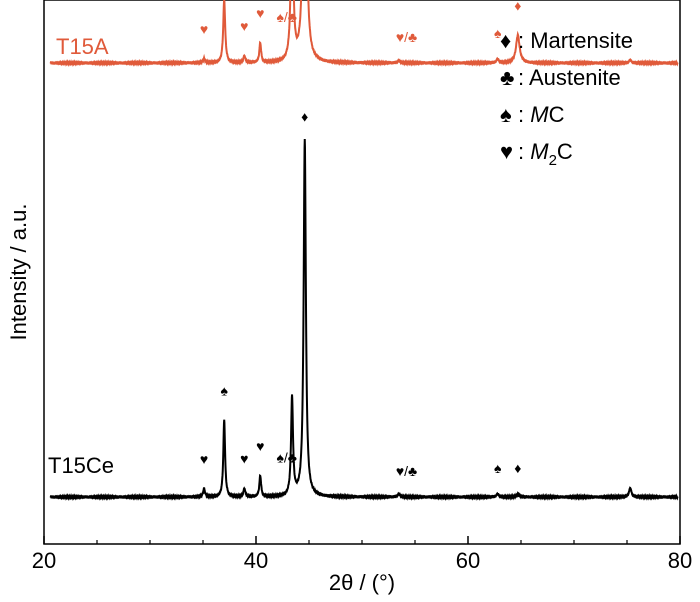  What do you see at coordinates (506, 151) in the screenshot?
I see `legend-symbol: ♥` at bounding box center [506, 151].